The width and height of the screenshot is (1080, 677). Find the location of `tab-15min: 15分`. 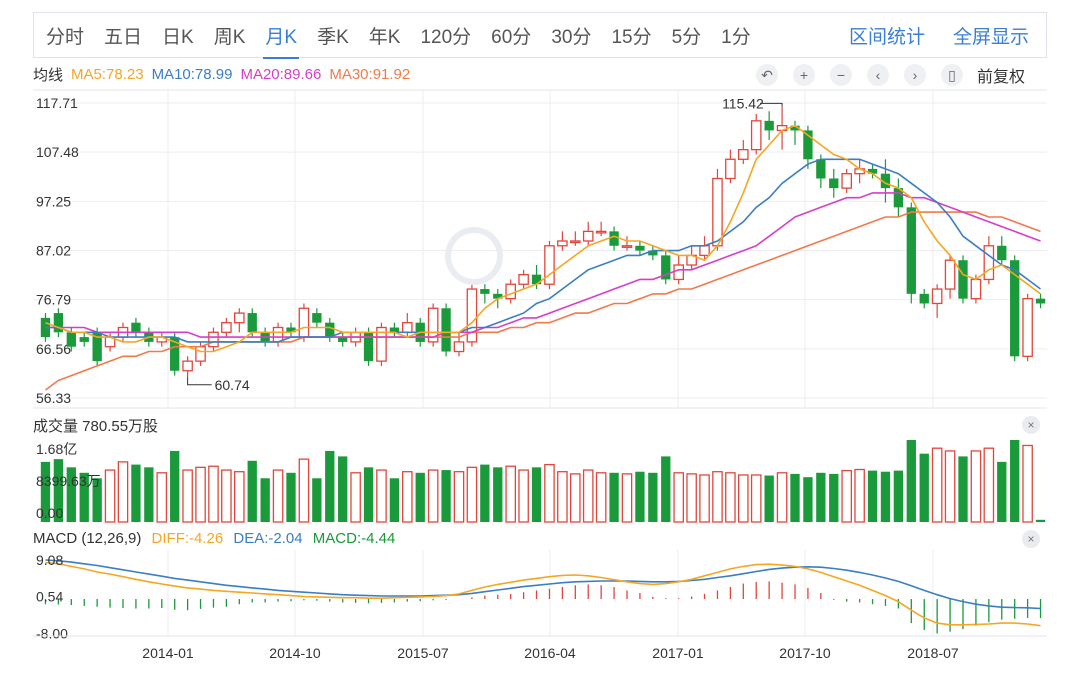

tab-15min: 15分 is located at coordinates (631, 37).